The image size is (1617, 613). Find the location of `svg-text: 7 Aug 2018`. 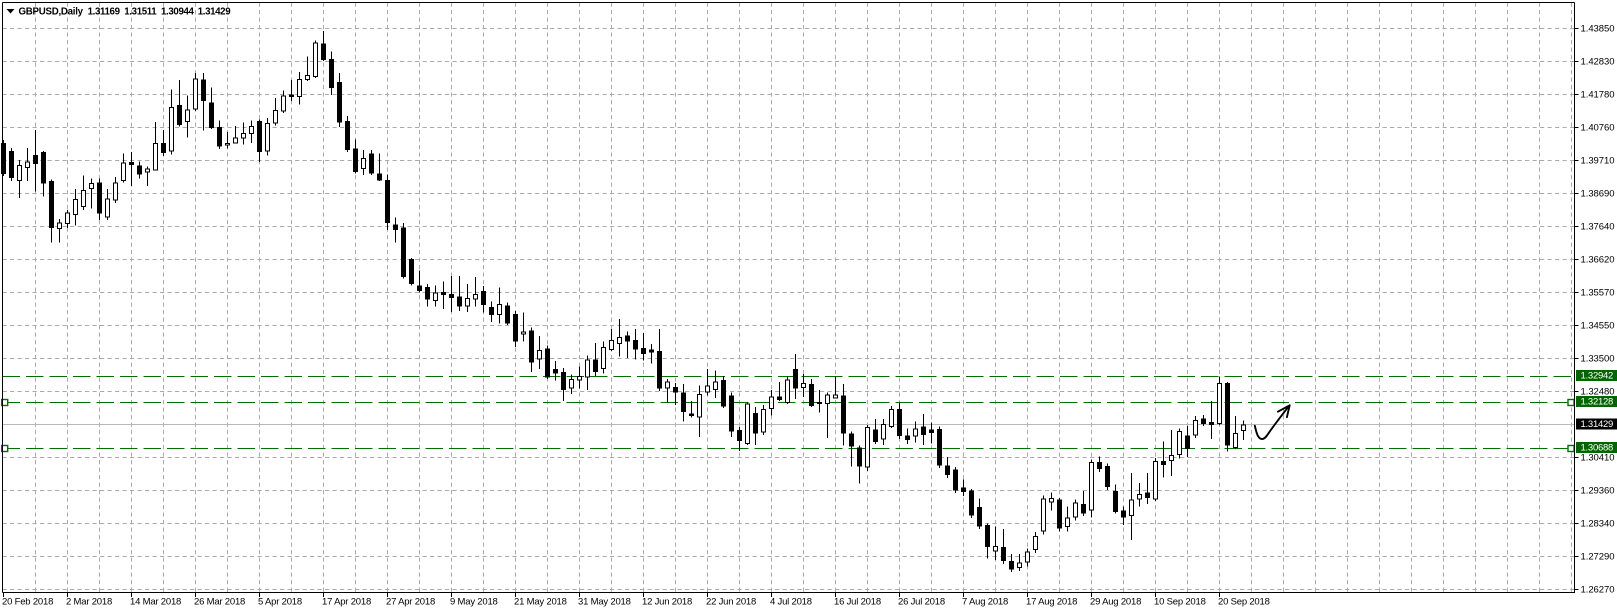

svg-text: 7 Aug 2018 is located at coordinates (985, 602).